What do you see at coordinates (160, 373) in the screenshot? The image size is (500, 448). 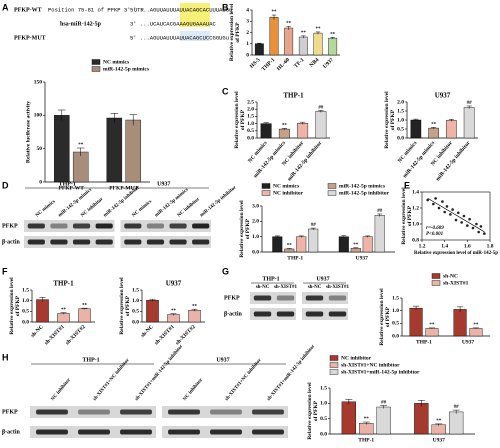 I see `blot-lane-label: sh-XIST#1+miR-142-5p inhibitor` at bounding box center [160, 373].